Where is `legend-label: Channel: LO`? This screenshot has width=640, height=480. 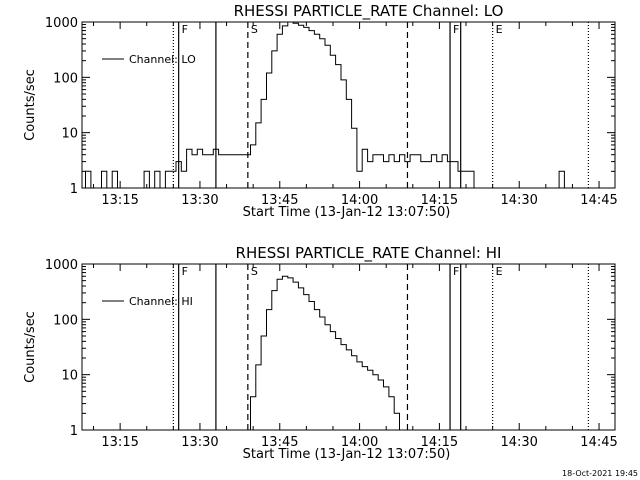 legend-label: Channel: LO is located at coordinates (162, 59).